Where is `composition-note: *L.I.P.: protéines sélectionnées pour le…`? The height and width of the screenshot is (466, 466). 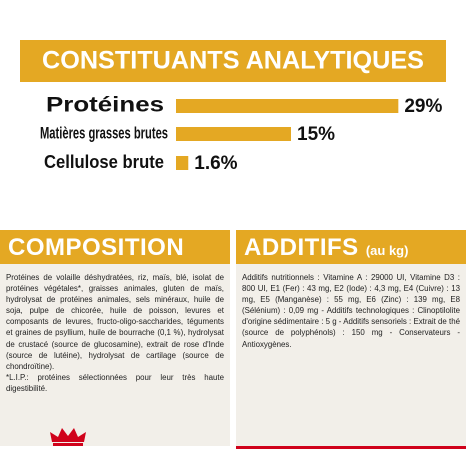
composition-note: *L.I.P.: protéines sélectionnées pour le… is located at coordinates (115, 382).